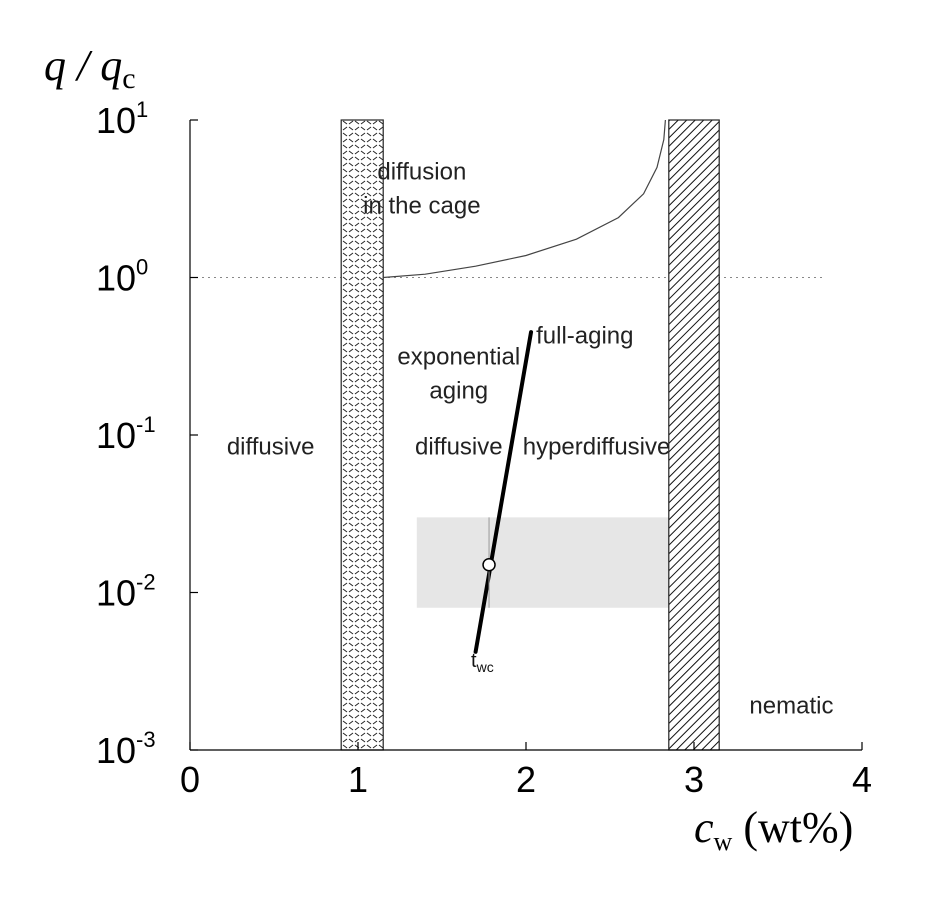 This screenshot has width=938, height=899. I want to click on region-label-6: nematic, so click(791, 706).